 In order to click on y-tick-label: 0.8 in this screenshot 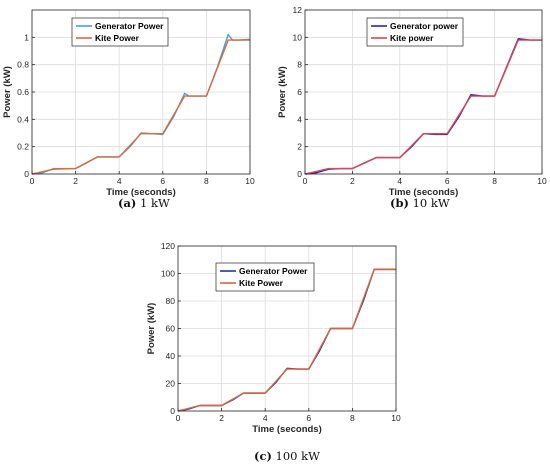, I will do `click(23, 65)`.